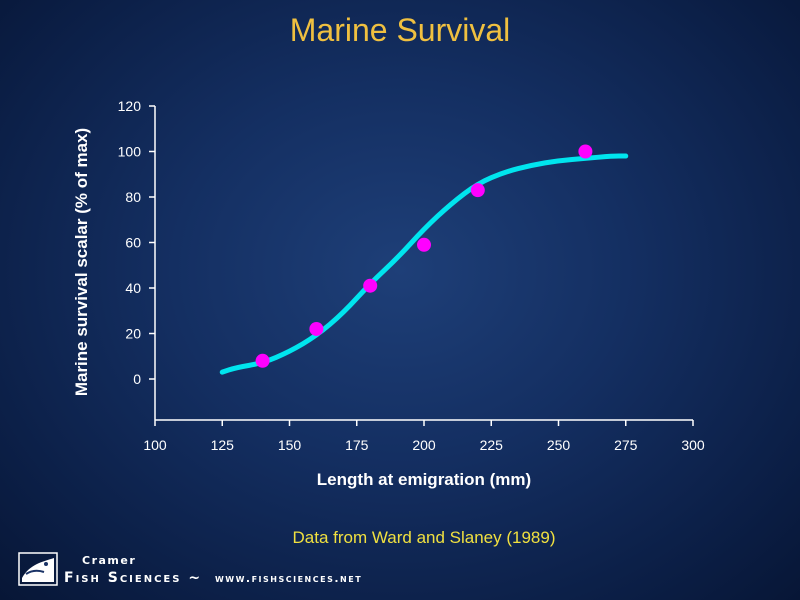  What do you see at coordinates (693, 445) in the screenshot?
I see `x-tick-label: 300` at bounding box center [693, 445].